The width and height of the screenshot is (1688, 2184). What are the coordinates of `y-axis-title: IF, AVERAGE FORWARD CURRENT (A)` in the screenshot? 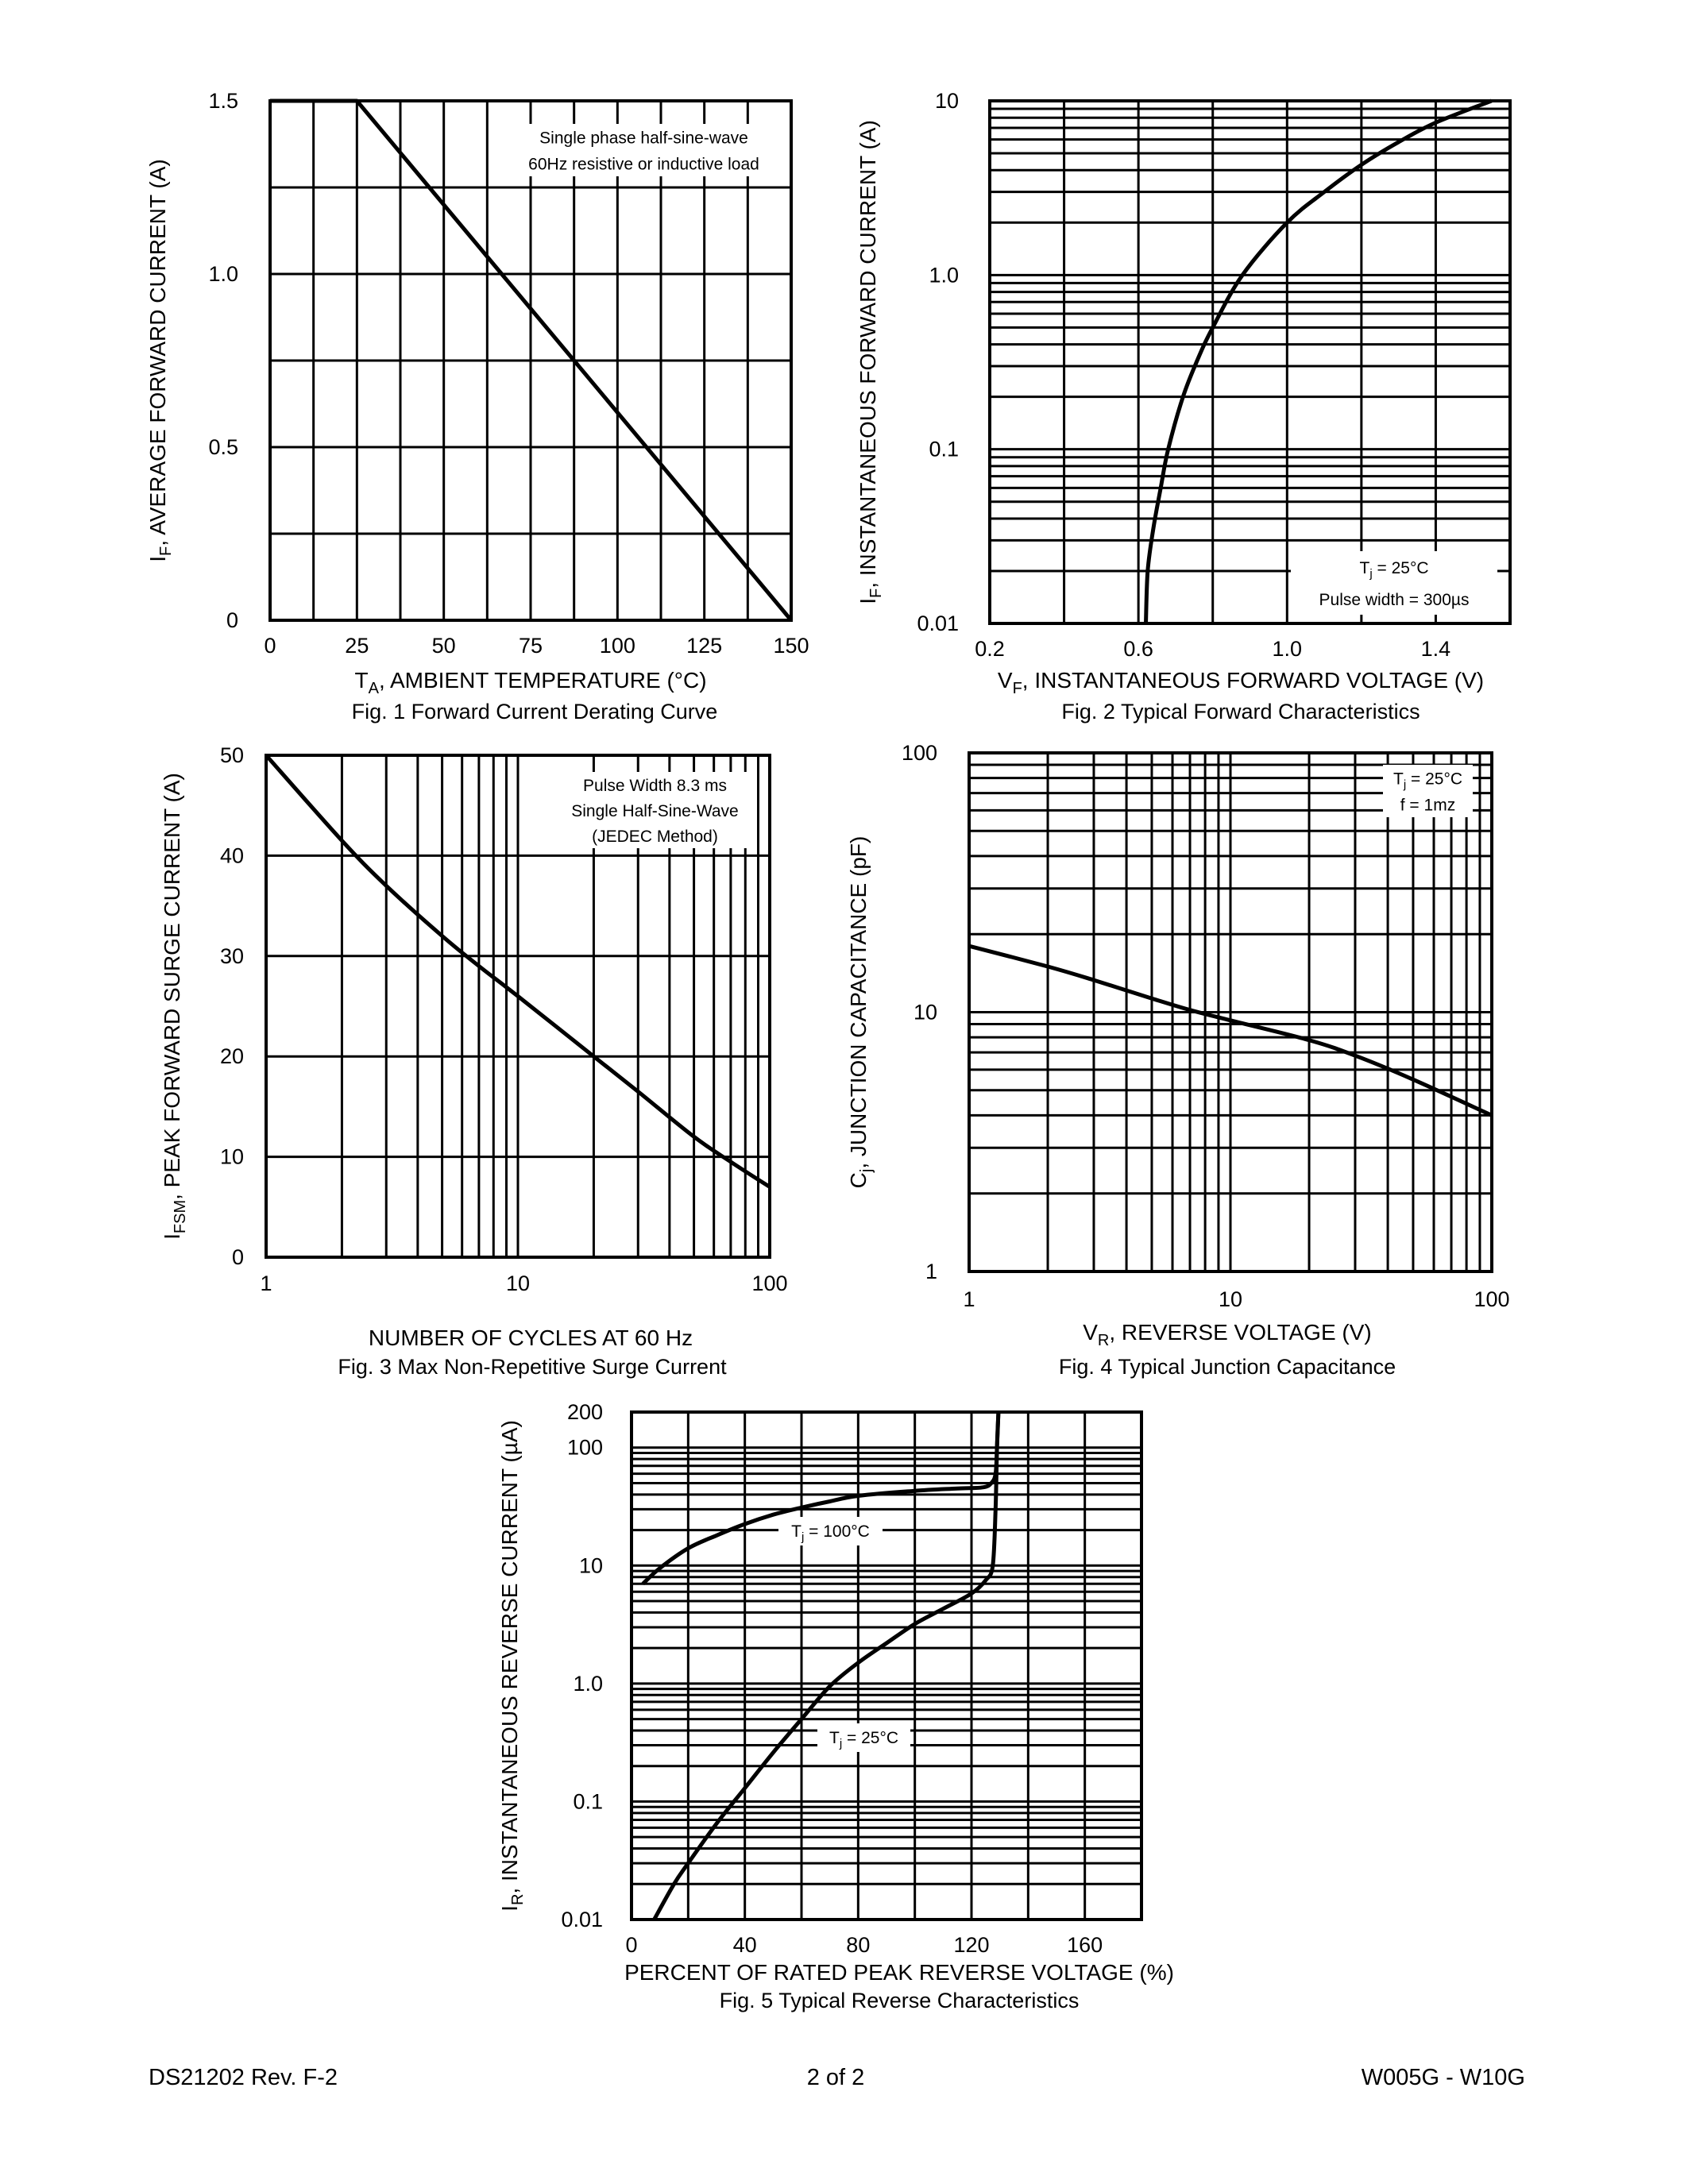 It's located at (160, 360).